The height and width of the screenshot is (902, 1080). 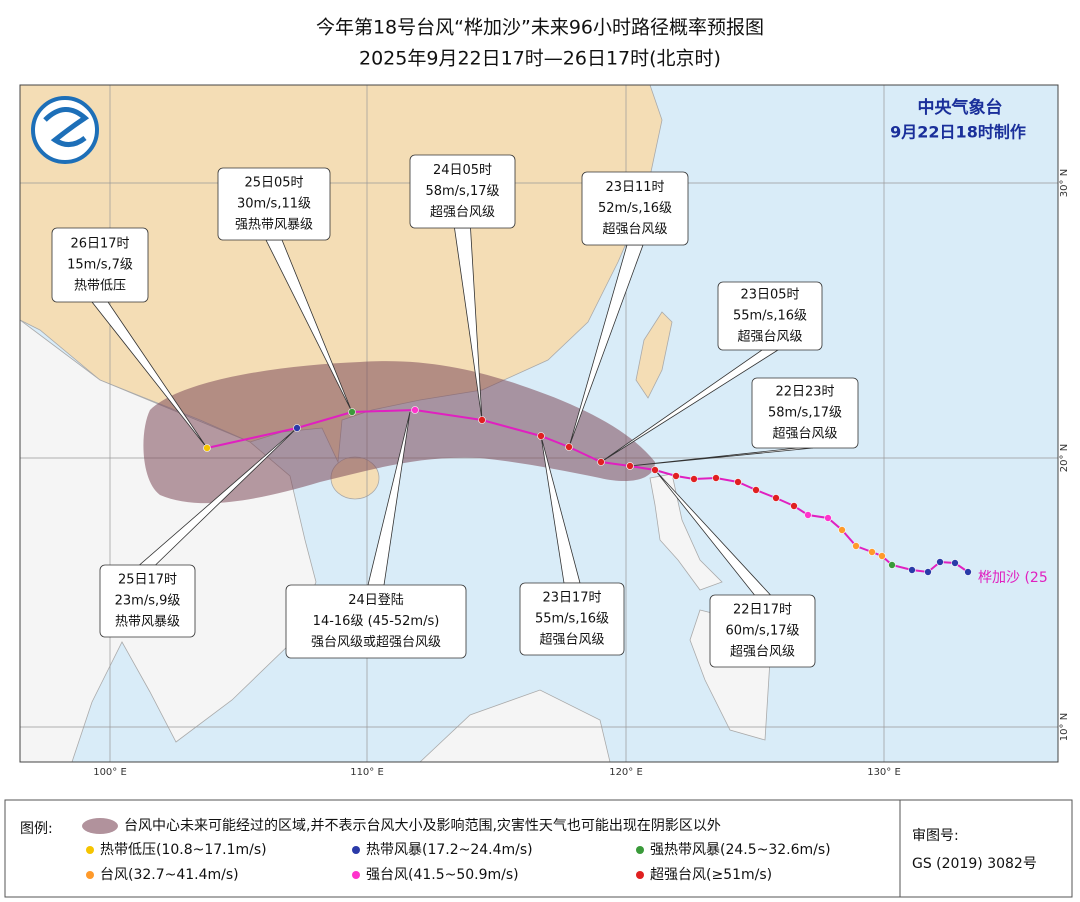 What do you see at coordinates (399, 432) in the screenshot?
I see `probability-cone` at bounding box center [399, 432].